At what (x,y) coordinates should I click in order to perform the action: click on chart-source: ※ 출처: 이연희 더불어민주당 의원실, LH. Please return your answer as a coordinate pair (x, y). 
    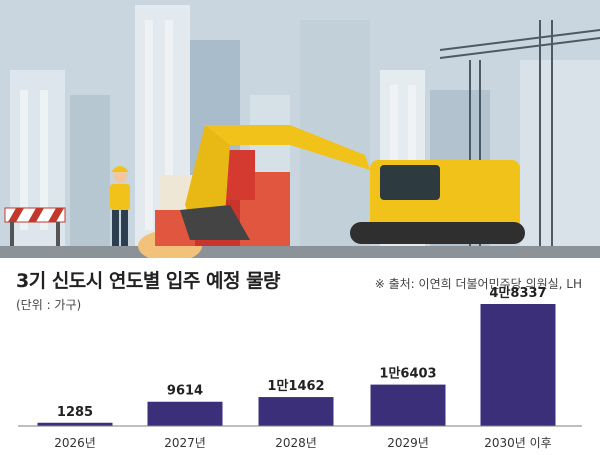
    Looking at the image, I should click on (478, 284).